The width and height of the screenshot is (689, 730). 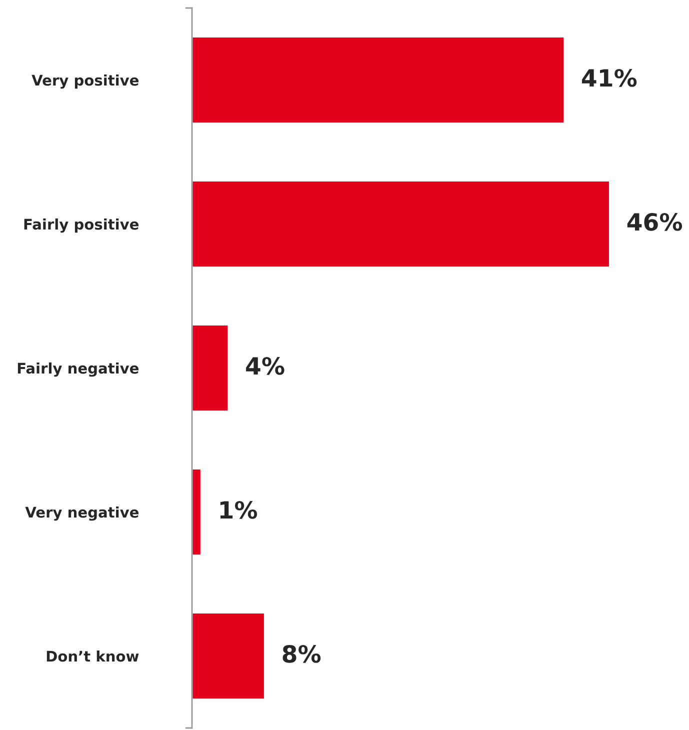 I want to click on data-label: 8%, so click(x=301, y=653).